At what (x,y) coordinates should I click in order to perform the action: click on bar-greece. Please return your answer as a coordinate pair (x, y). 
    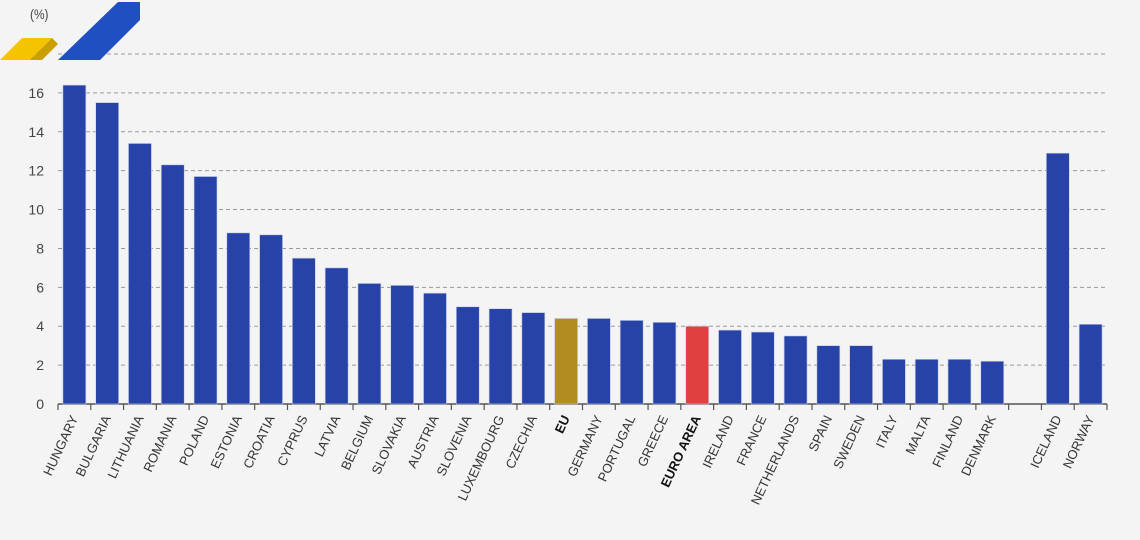
    Looking at the image, I should click on (664, 363).